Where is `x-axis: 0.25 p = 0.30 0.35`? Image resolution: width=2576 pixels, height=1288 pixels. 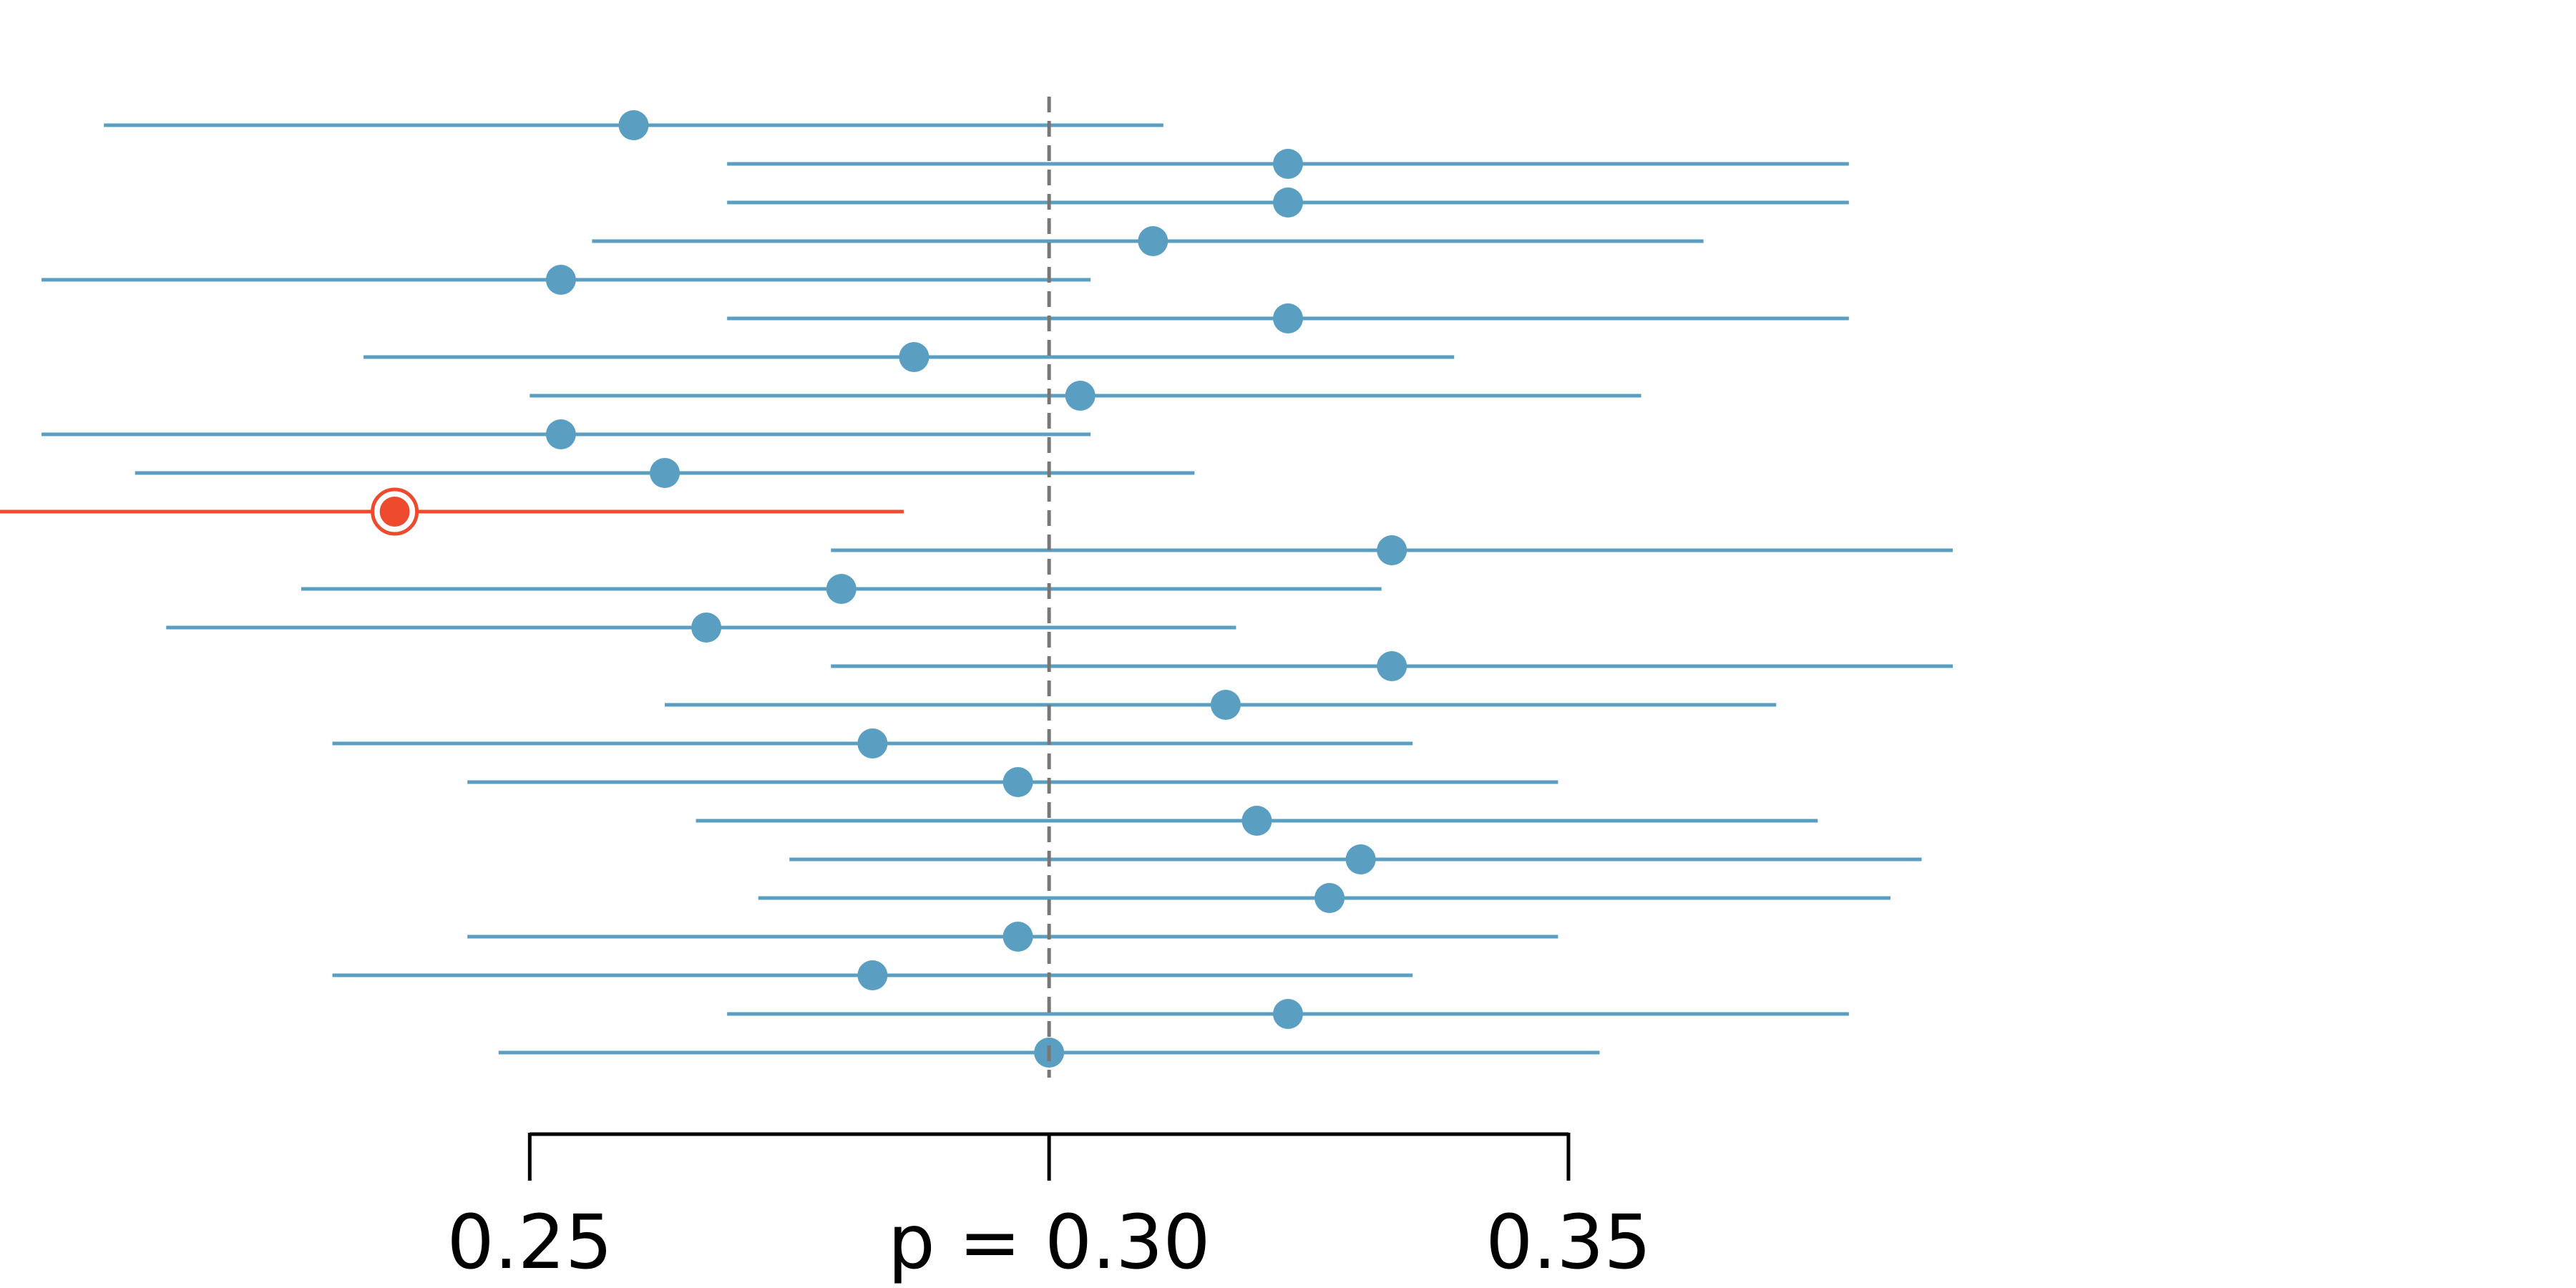
x-axis: 0.25 p = 0.30 0.35 is located at coordinates (1049, 1209).